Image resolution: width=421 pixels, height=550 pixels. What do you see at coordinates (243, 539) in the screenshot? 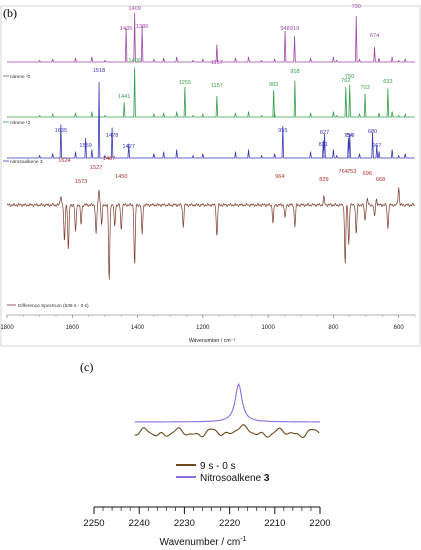
I see `panel-c-x-axis-title-sup: -1` at bounding box center [243, 539].